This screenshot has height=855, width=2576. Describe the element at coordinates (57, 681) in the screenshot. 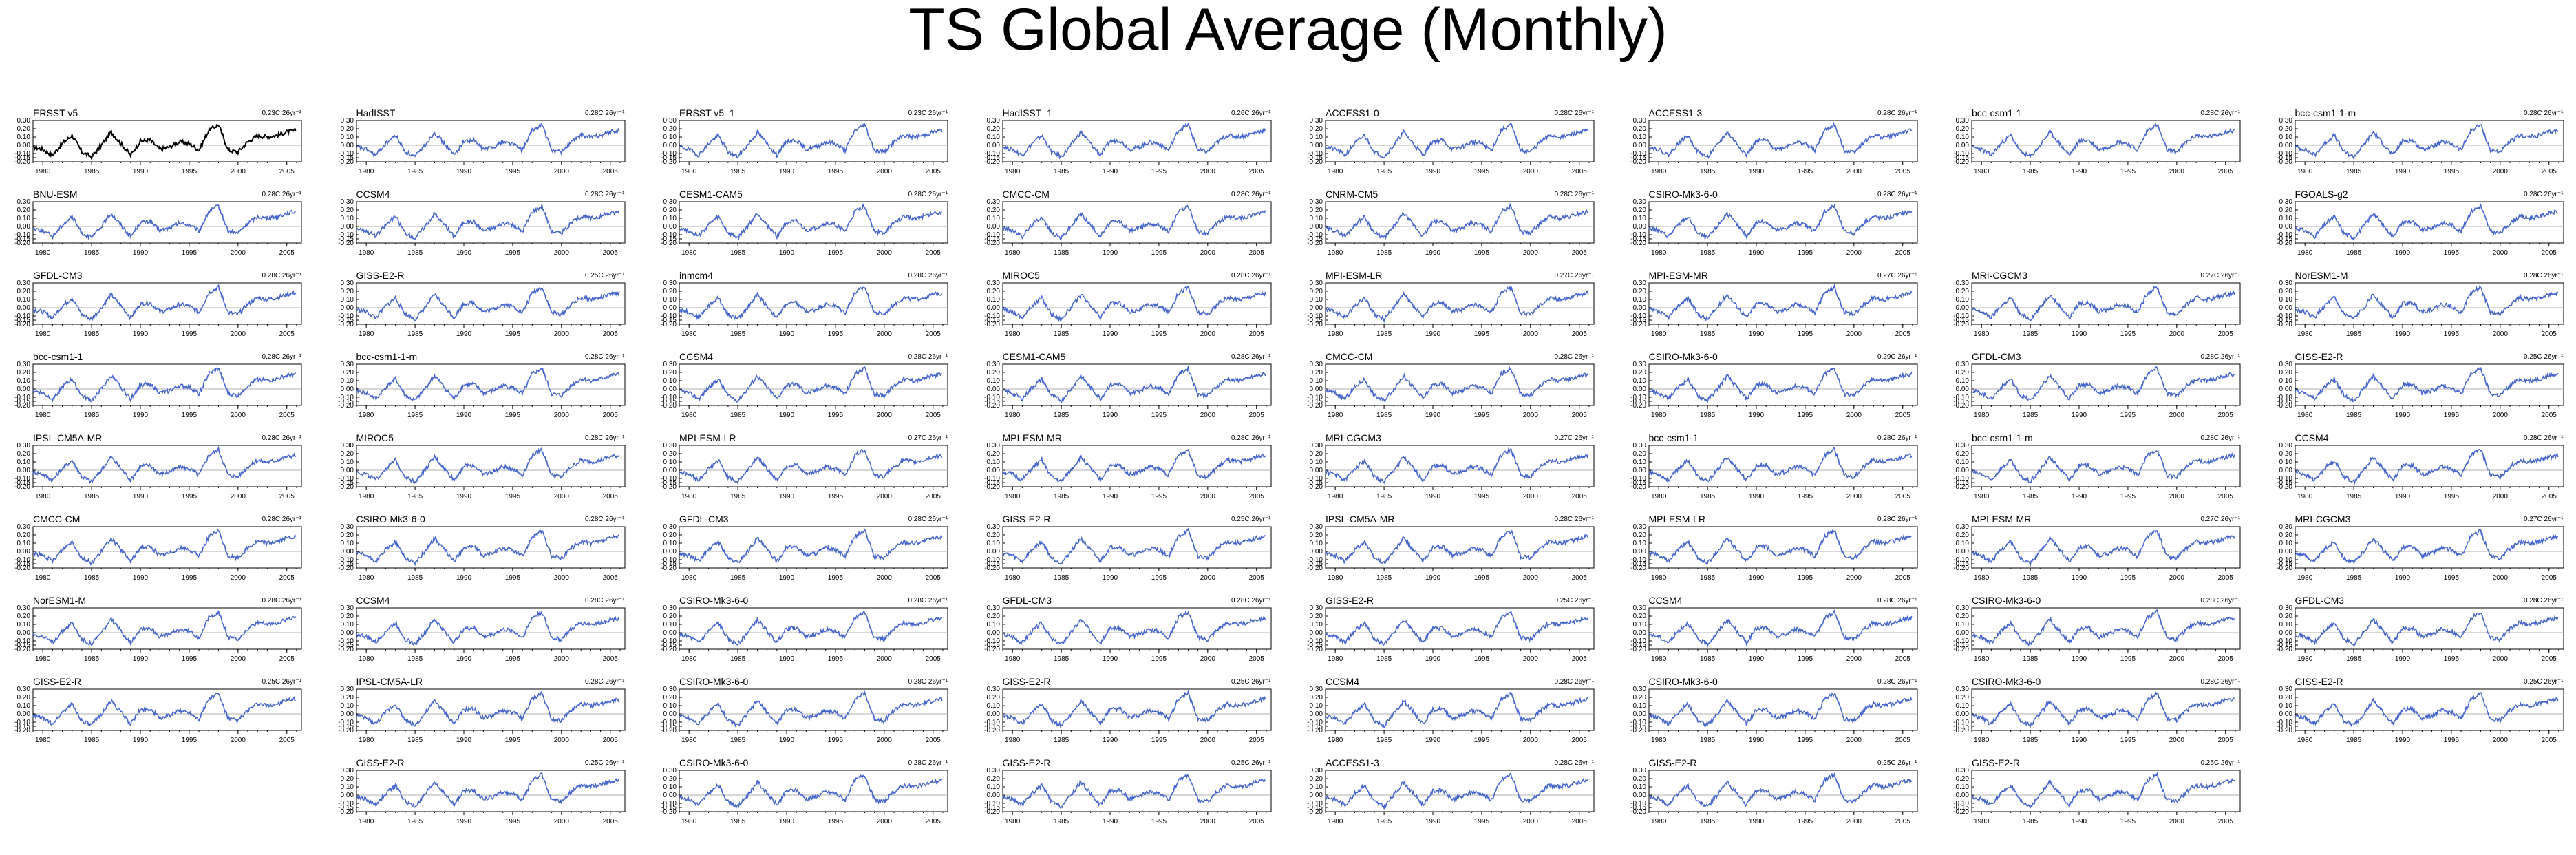

I see `panel-title: GISS-E2-R` at that location.